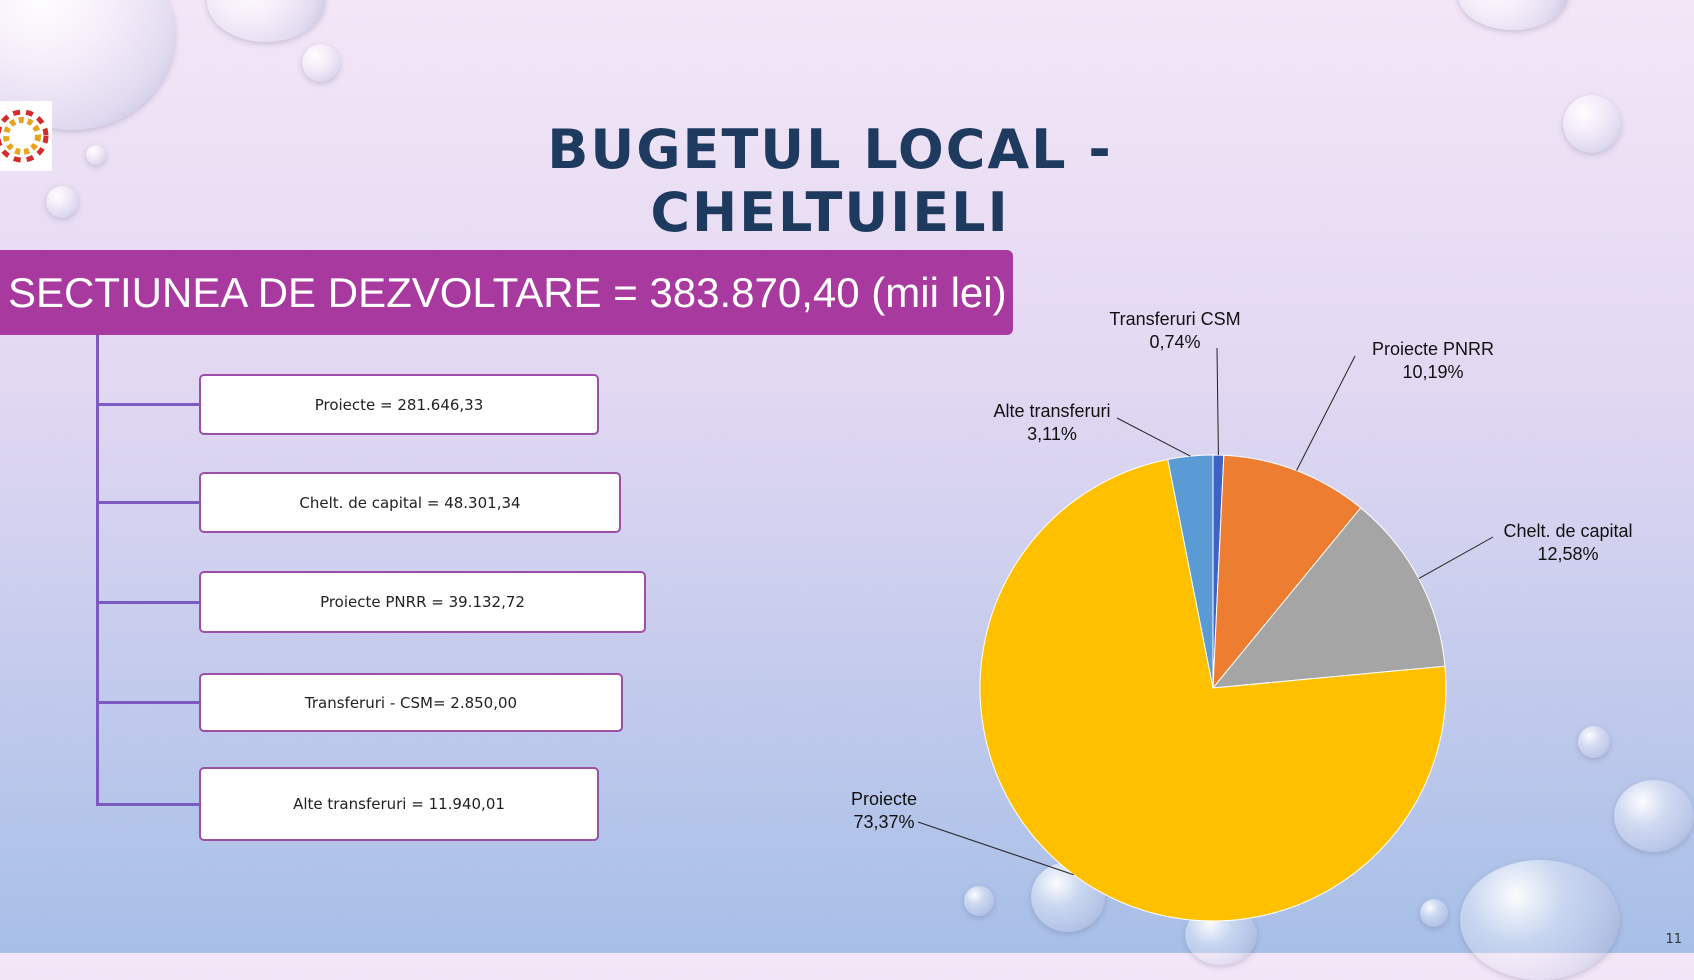 This screenshot has width=1694, height=980. What do you see at coordinates (830, 181) in the screenshot?
I see `page-title: BUGETUL LOCAL - CHELTUIELI` at bounding box center [830, 181].